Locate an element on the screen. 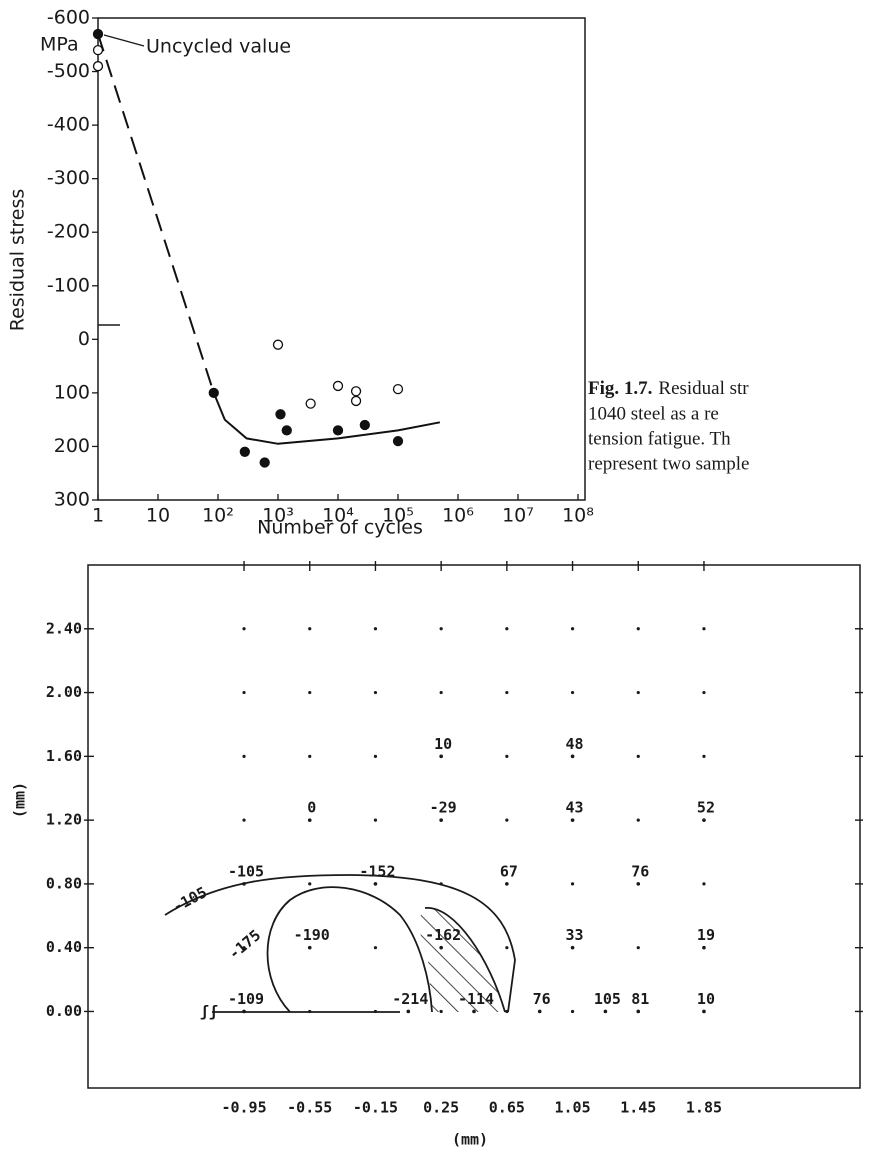  y-tick-label: 0.00 is located at coordinates (64, 1011).